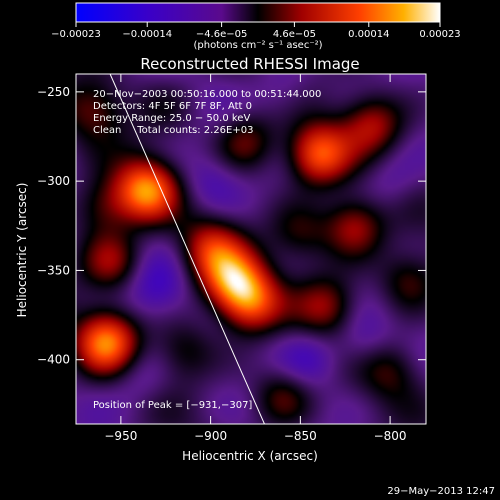 The width and height of the screenshot is (500, 500). I want to click on colorbar-tick-label: 0.00023, so click(439, 34).